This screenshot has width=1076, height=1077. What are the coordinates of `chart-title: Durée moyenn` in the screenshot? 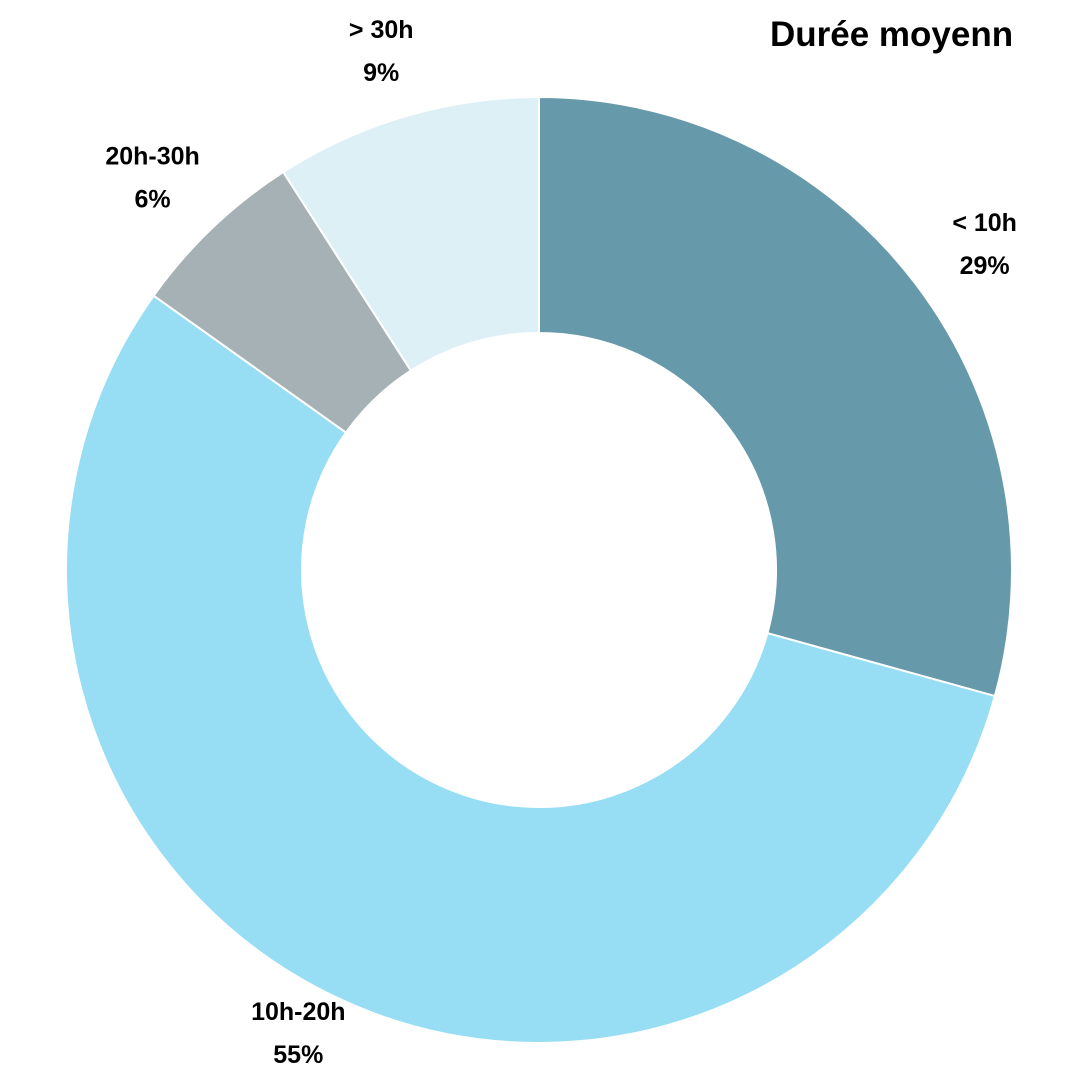 It's located at (891, 34).